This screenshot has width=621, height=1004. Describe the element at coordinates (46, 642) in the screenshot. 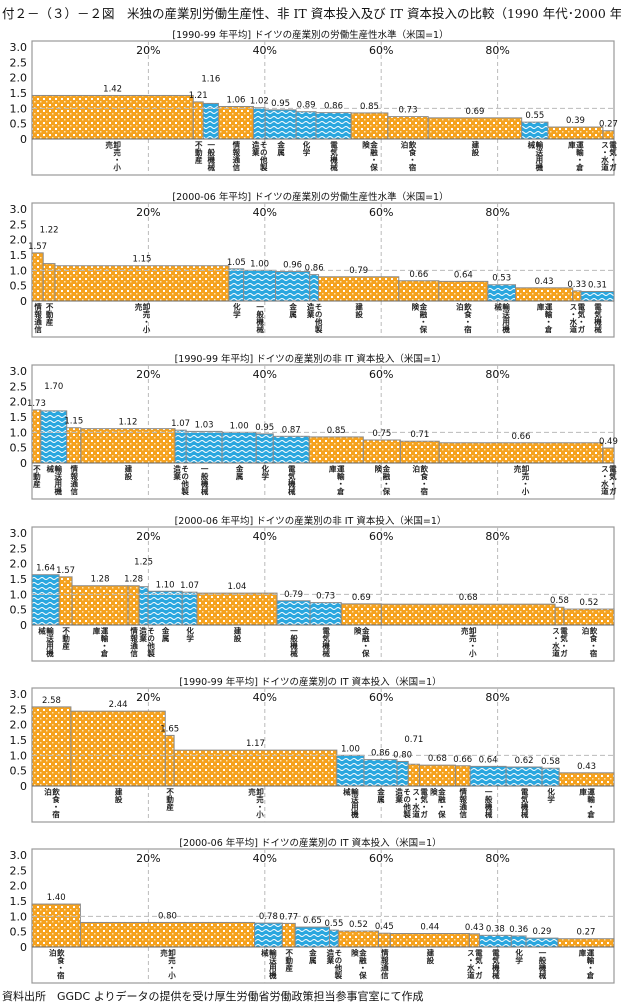

I see `category-label: 輸送用機械` at that location.